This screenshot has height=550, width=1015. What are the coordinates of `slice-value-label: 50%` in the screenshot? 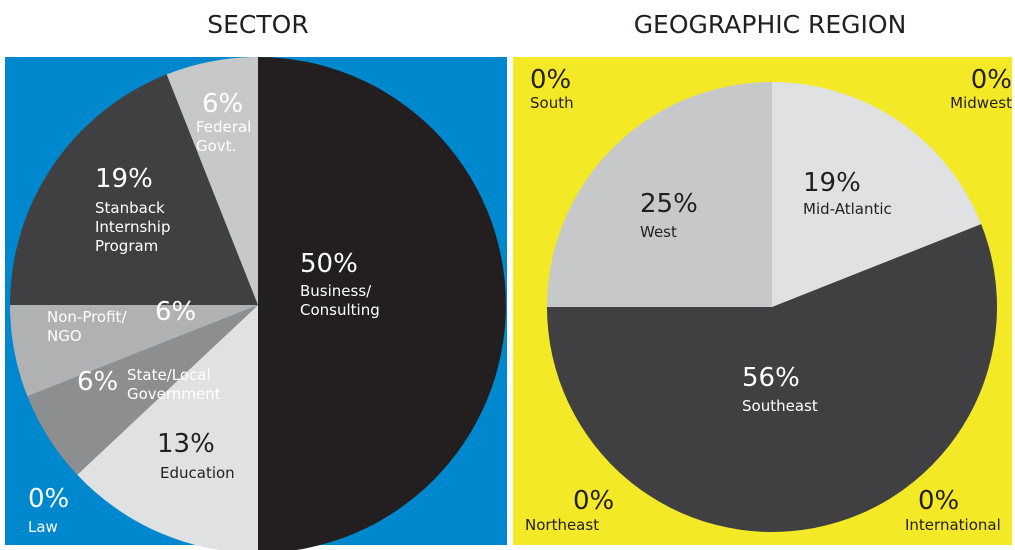 It's located at (329, 264).